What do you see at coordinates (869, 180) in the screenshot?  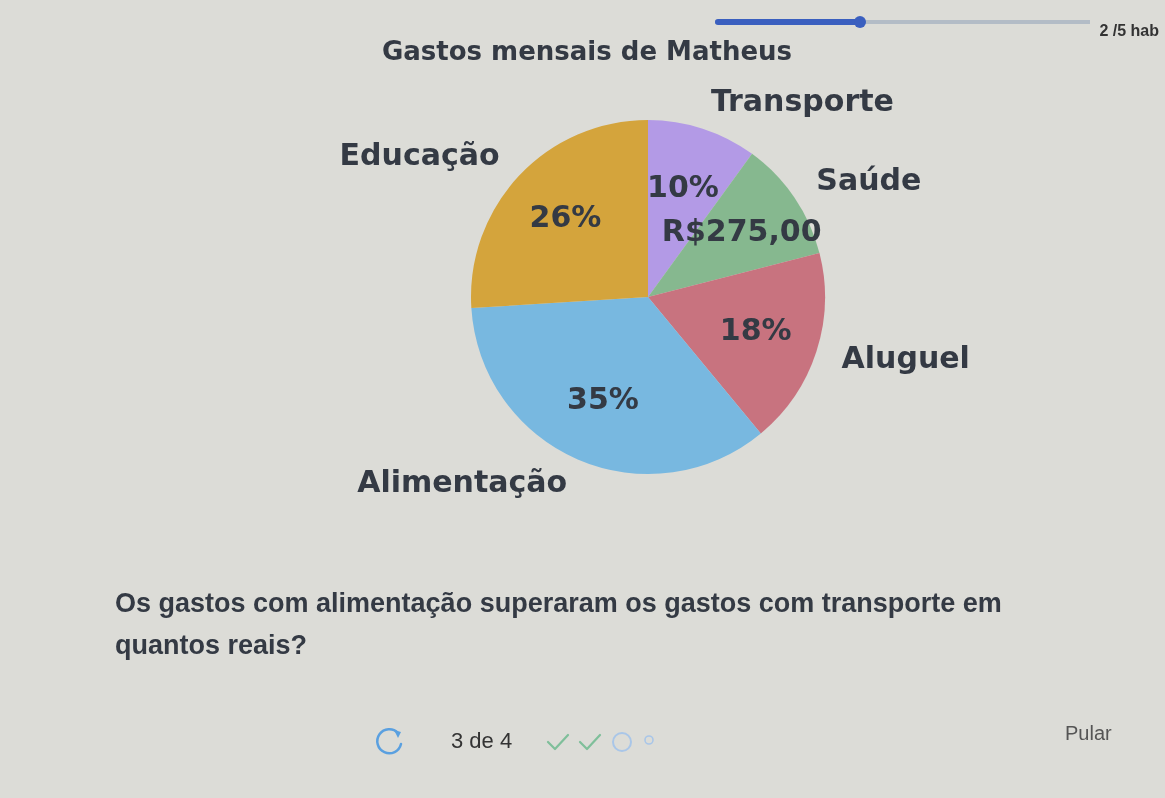 I see `slice-label: Saúde` at bounding box center [869, 180].